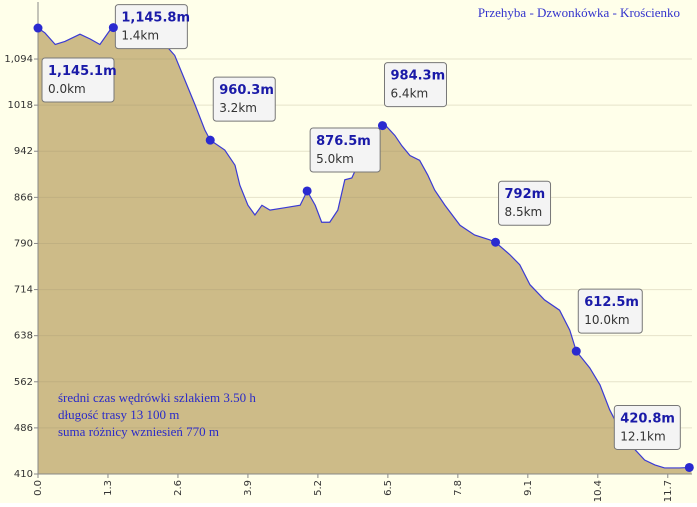 The width and height of the screenshot is (697, 507). I want to click on y-tick-label: 942, so click(23, 151).